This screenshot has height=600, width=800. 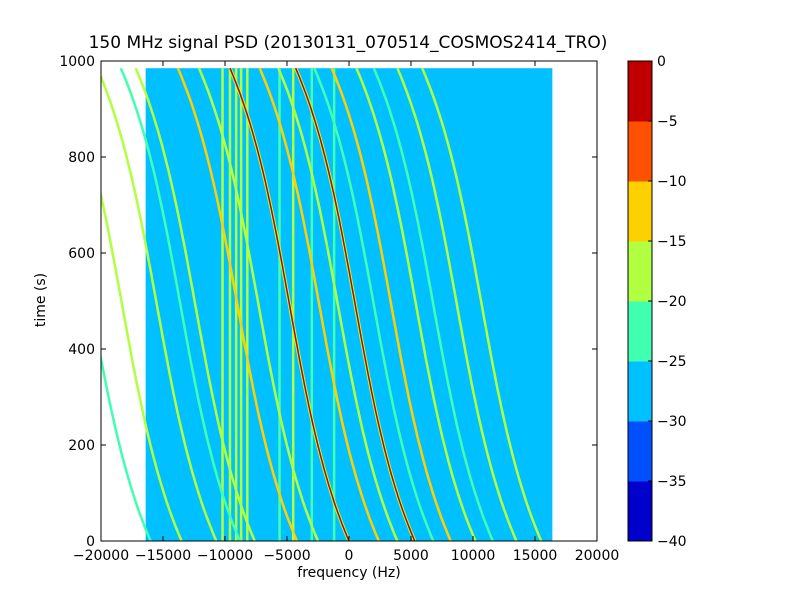 What do you see at coordinates (225, 556) in the screenshot?
I see `x-tick-label-2: −10000` at bounding box center [225, 556].